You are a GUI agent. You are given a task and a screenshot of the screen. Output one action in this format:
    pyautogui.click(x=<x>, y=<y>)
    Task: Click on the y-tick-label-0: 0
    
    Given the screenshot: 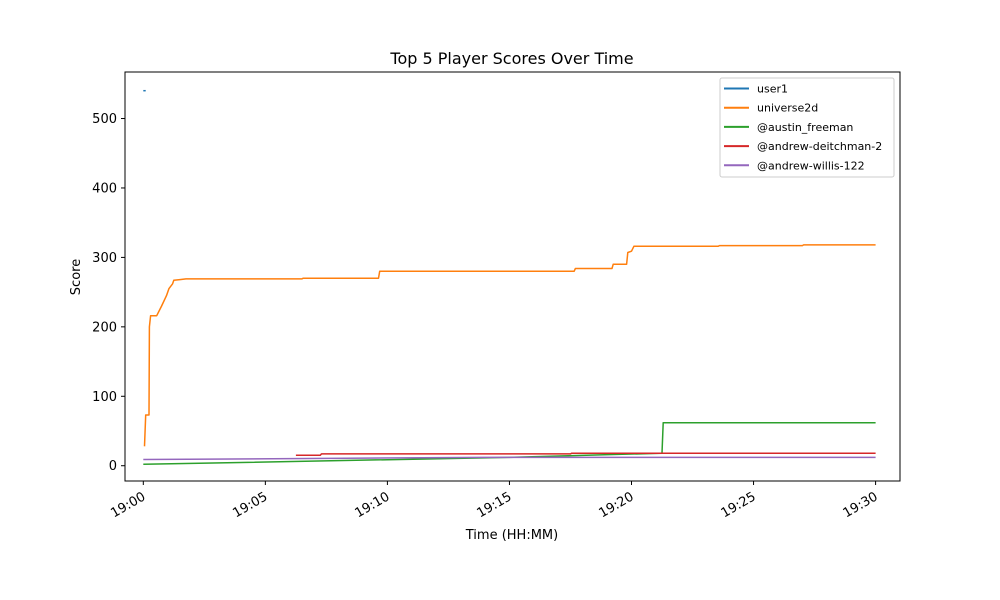 What is the action you would take?
    pyautogui.click(x=113, y=466)
    